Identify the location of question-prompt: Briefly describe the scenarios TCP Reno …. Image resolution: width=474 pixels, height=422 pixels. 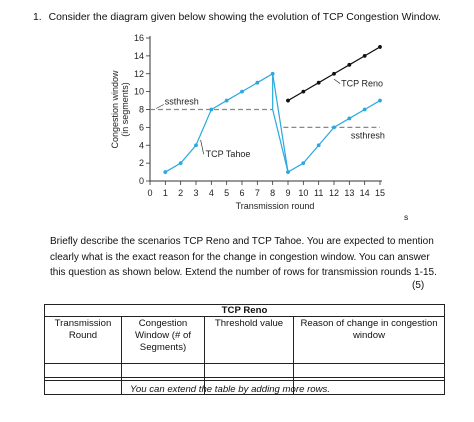
(243, 257).